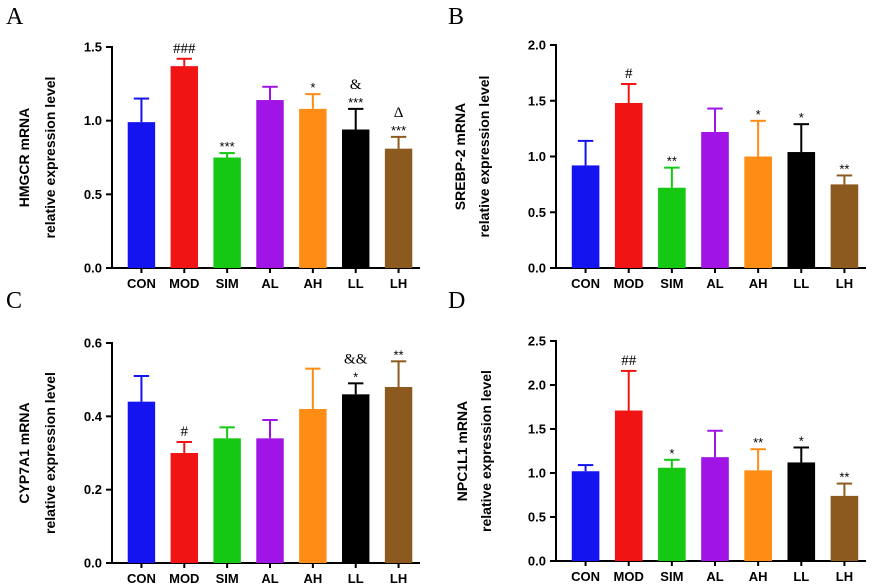 This screenshot has width=886, height=588. What do you see at coordinates (537, 341) in the screenshot?
I see `y-tick-label: 2.5` at bounding box center [537, 341].